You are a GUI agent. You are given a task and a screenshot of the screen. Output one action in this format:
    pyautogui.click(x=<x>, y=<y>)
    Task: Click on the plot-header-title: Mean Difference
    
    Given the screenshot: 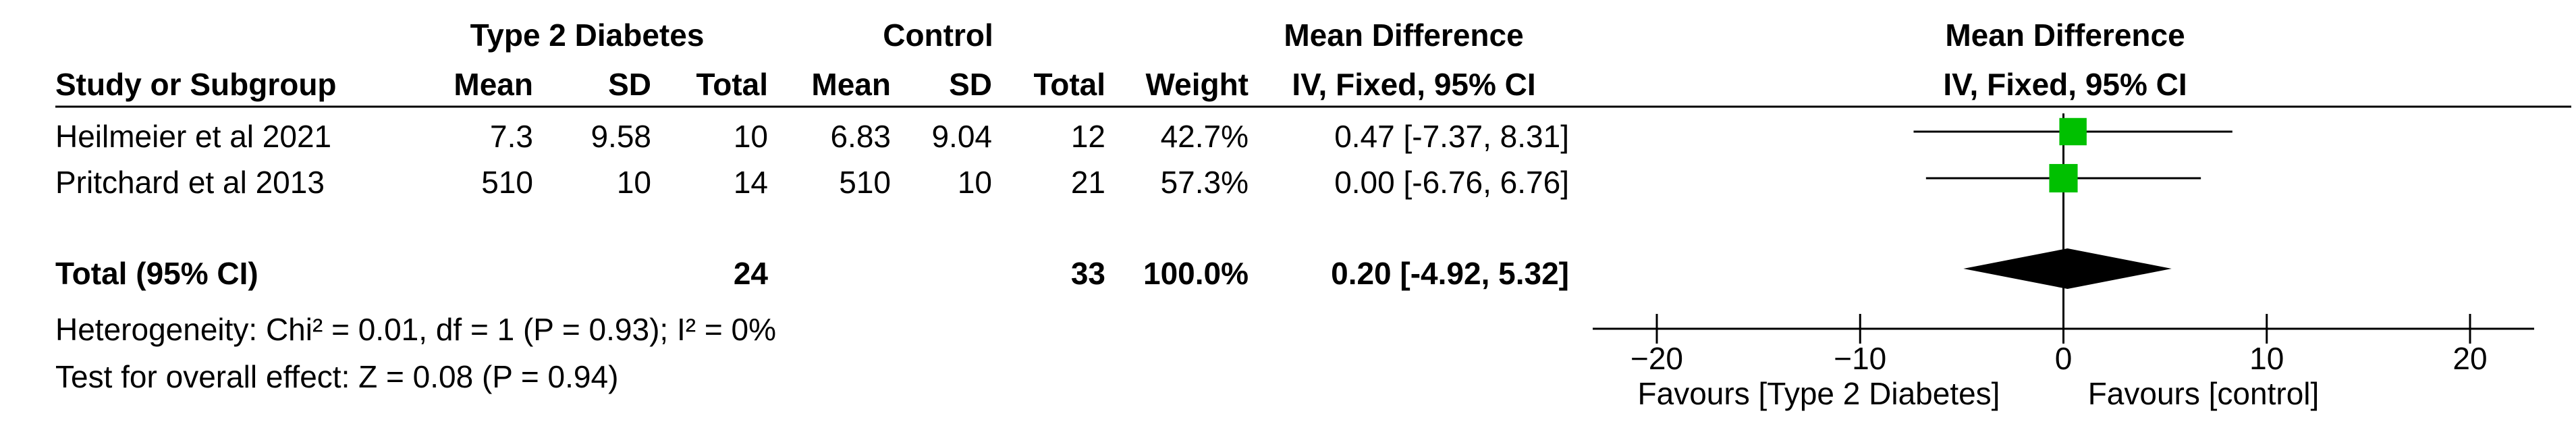 What is the action you would take?
    pyautogui.click(x=2065, y=35)
    